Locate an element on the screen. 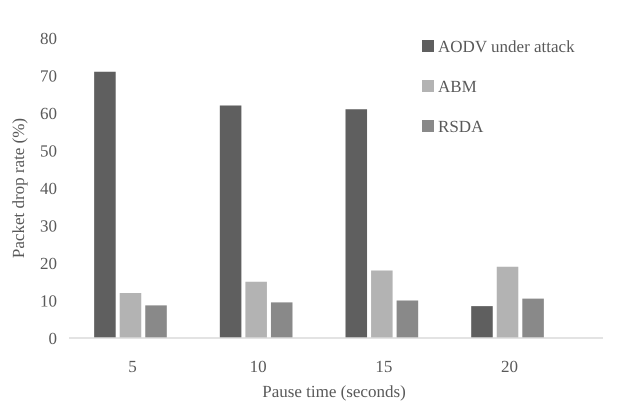  y-tick-label: 40 is located at coordinates (48, 188).